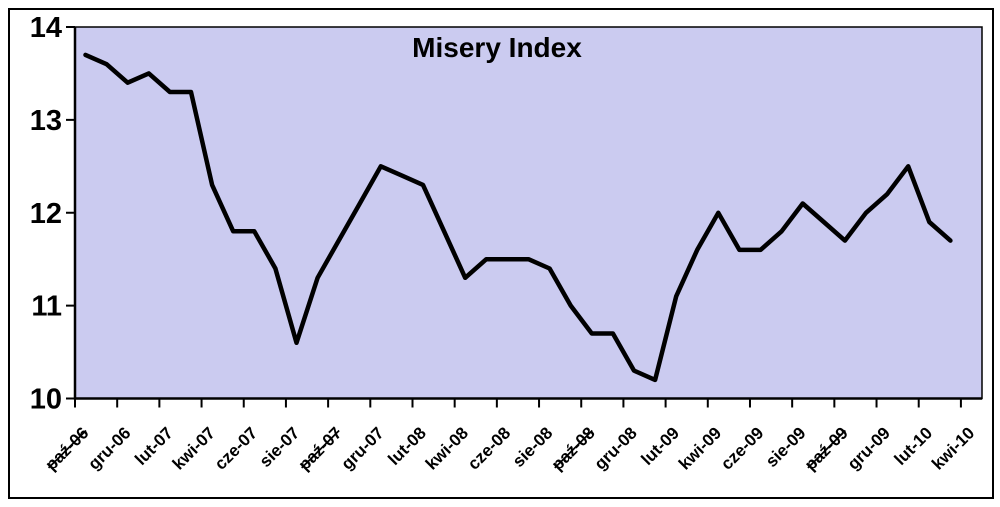 The height and width of the screenshot is (507, 1000). What do you see at coordinates (497, 47) in the screenshot?
I see `chart-title: Misery Index` at bounding box center [497, 47].